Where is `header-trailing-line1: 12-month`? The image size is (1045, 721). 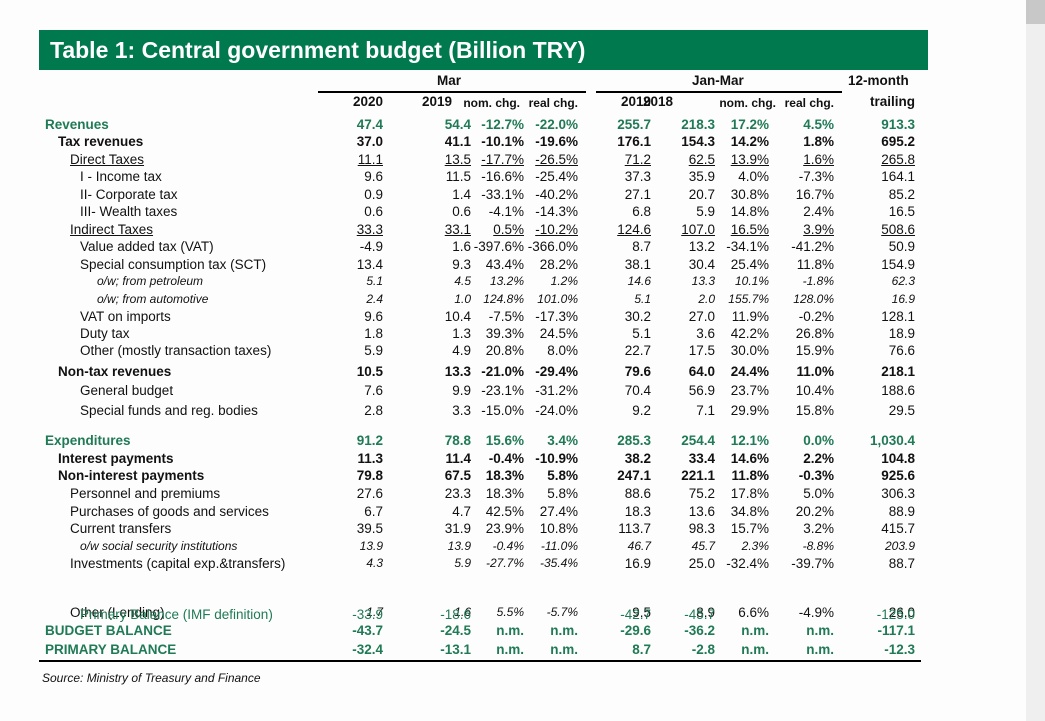
header-trailing-line1: 12-month is located at coordinates (878, 80).